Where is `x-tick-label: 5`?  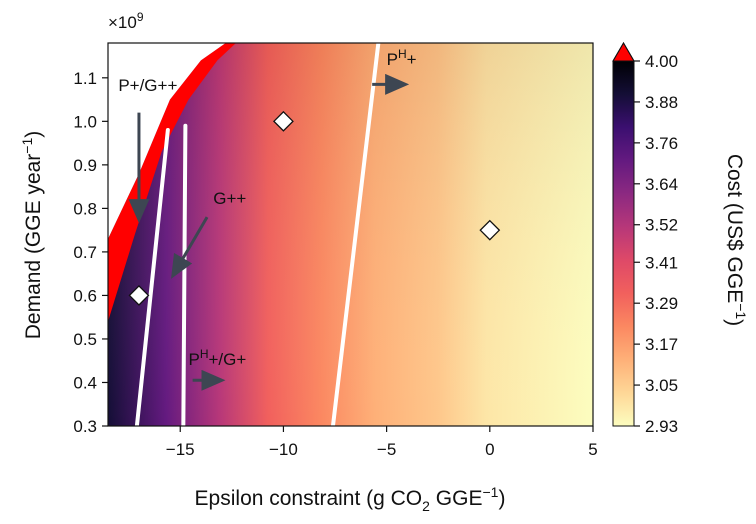
x-tick-label: 5 is located at coordinates (592, 449).